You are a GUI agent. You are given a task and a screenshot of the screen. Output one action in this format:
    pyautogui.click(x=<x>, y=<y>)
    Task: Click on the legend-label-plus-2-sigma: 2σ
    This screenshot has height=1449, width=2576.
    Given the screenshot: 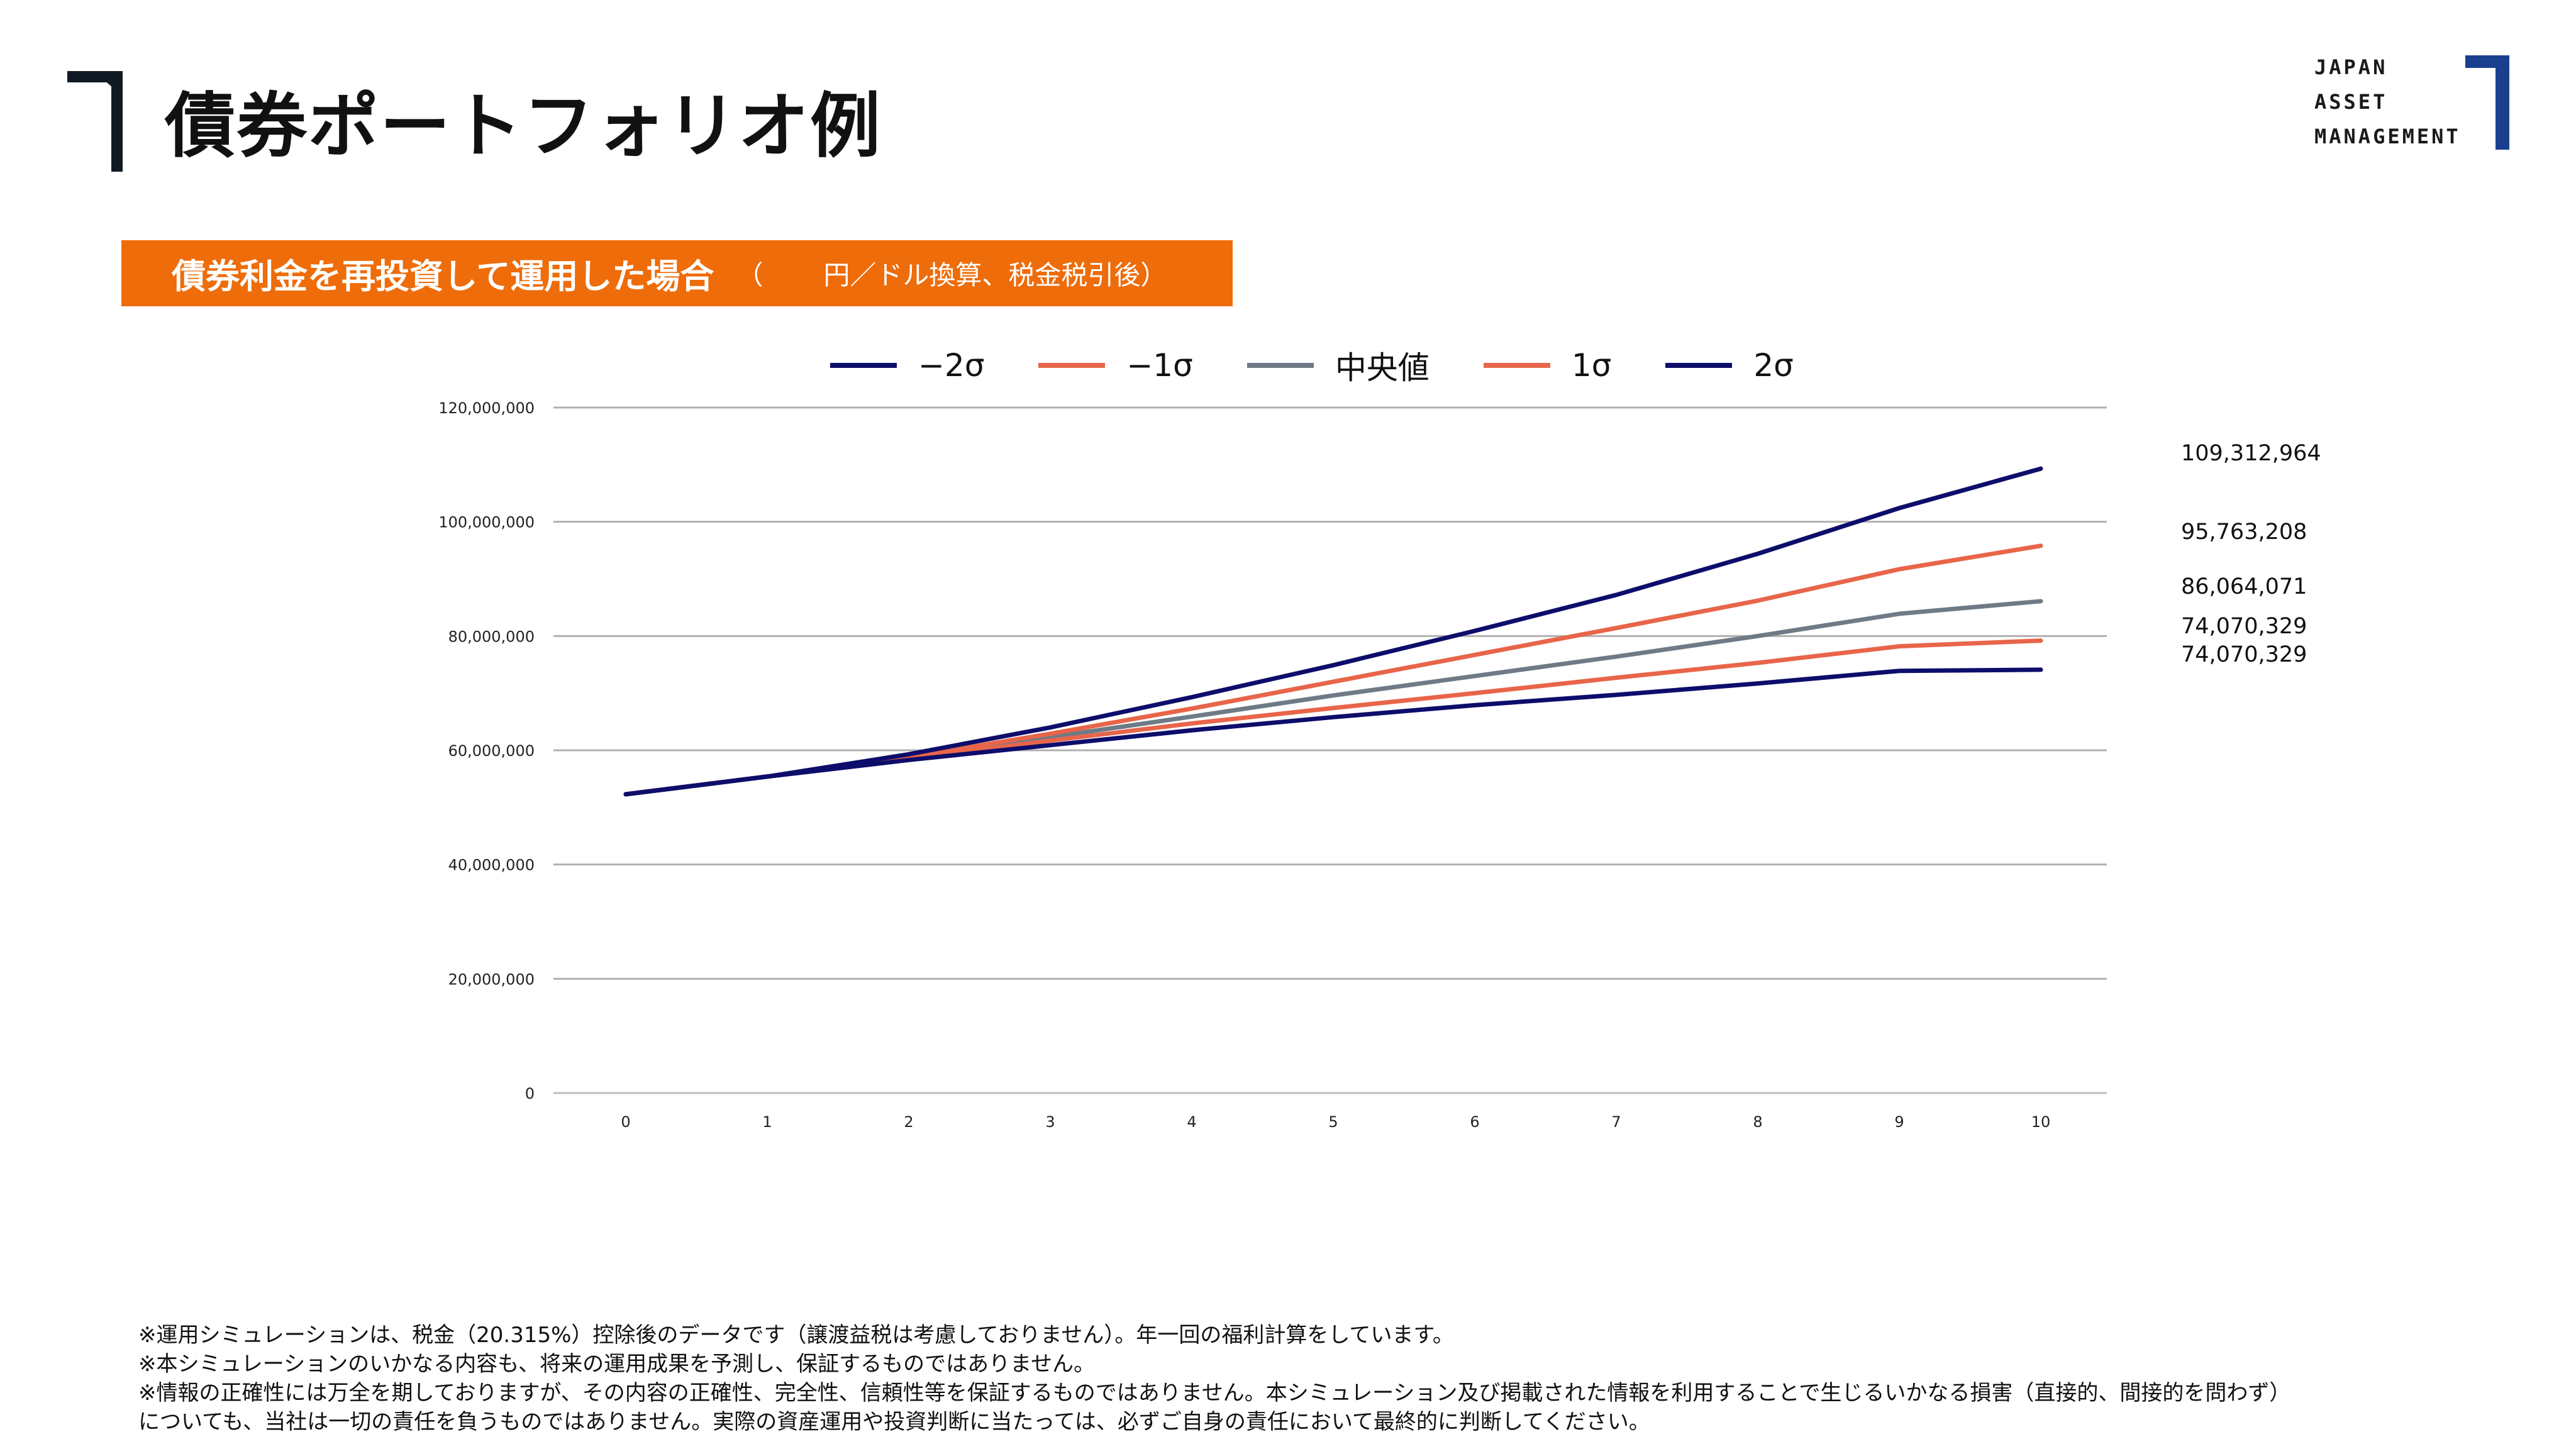 What is the action you would take?
    pyautogui.click(x=1773, y=365)
    